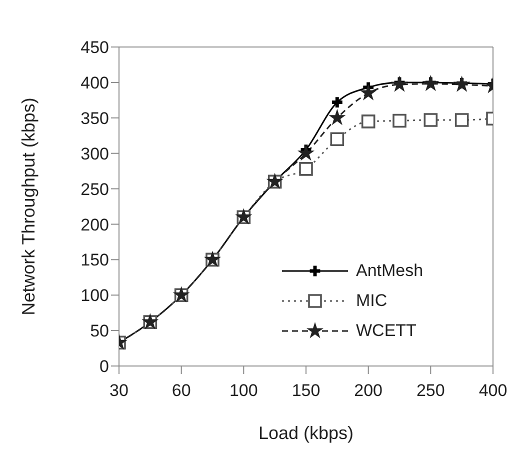  What do you see at coordinates (368, 390) in the screenshot?
I see `x-tick-label: 200` at bounding box center [368, 390].